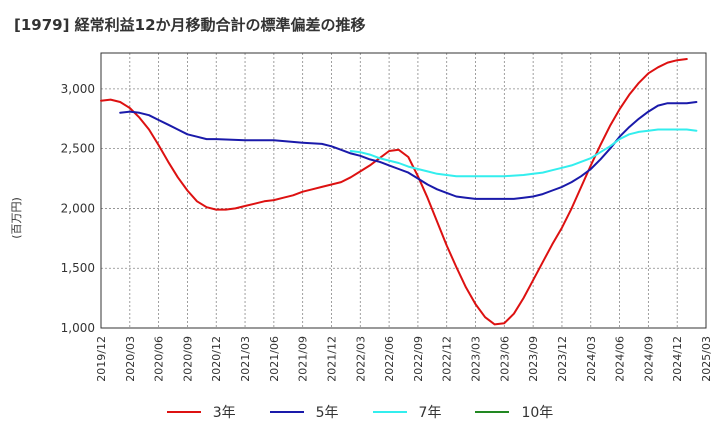  I want to click on x-tick-label: 2020/09, so click(187, 359).